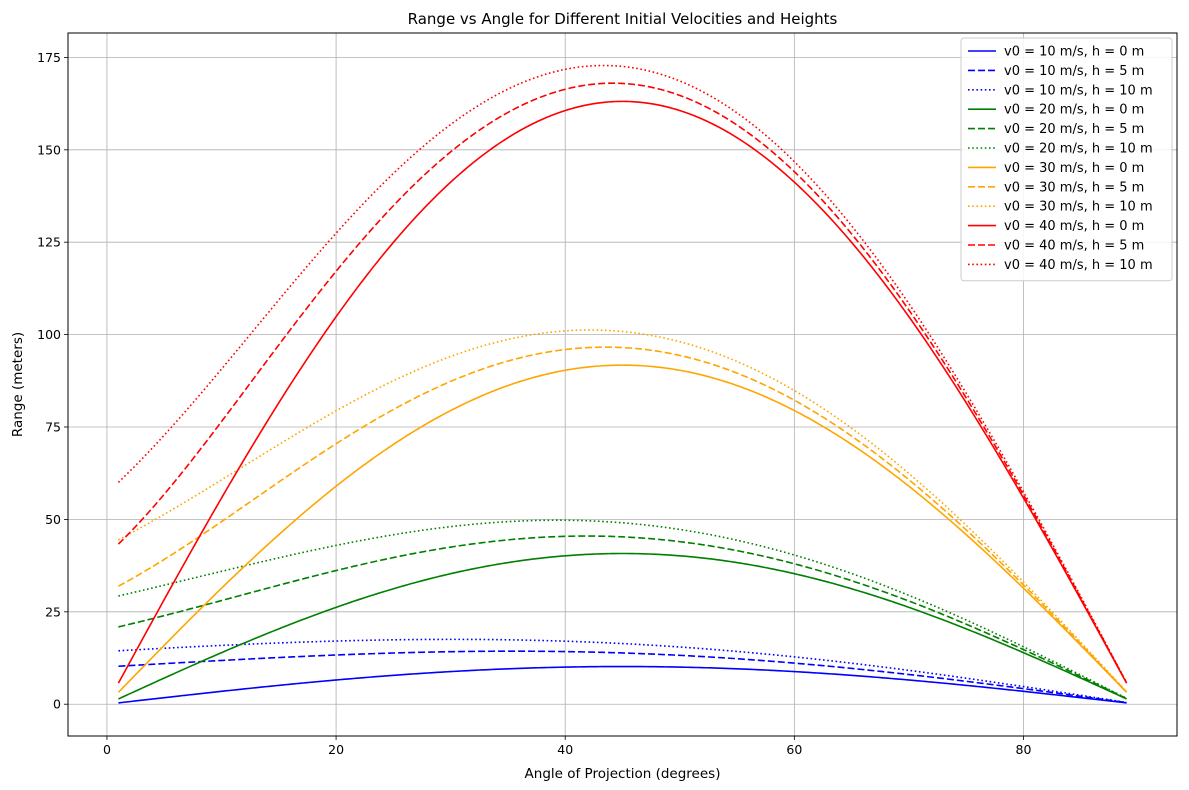  What do you see at coordinates (1074, 129) in the screenshot?
I see `legend-label: v0 = 20 m/s, h = 5 m` at bounding box center [1074, 129].